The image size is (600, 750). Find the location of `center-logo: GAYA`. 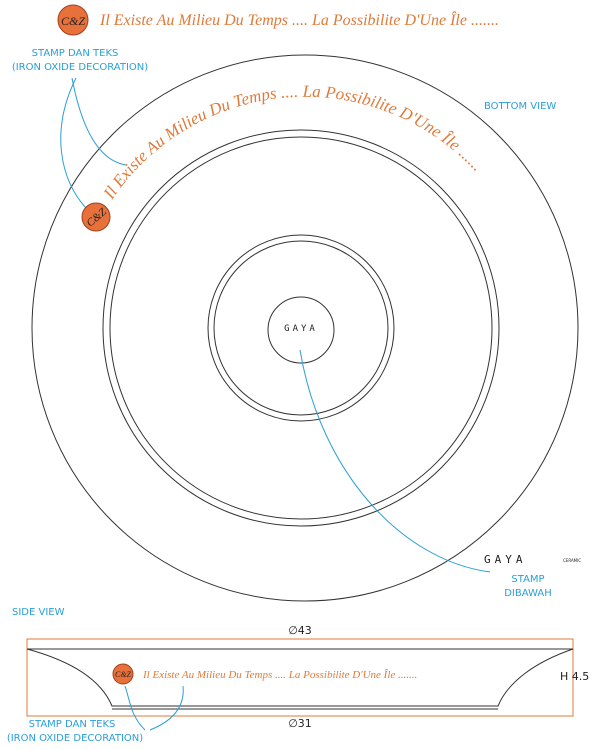

center-logo: GAYA is located at coordinates (301, 329).